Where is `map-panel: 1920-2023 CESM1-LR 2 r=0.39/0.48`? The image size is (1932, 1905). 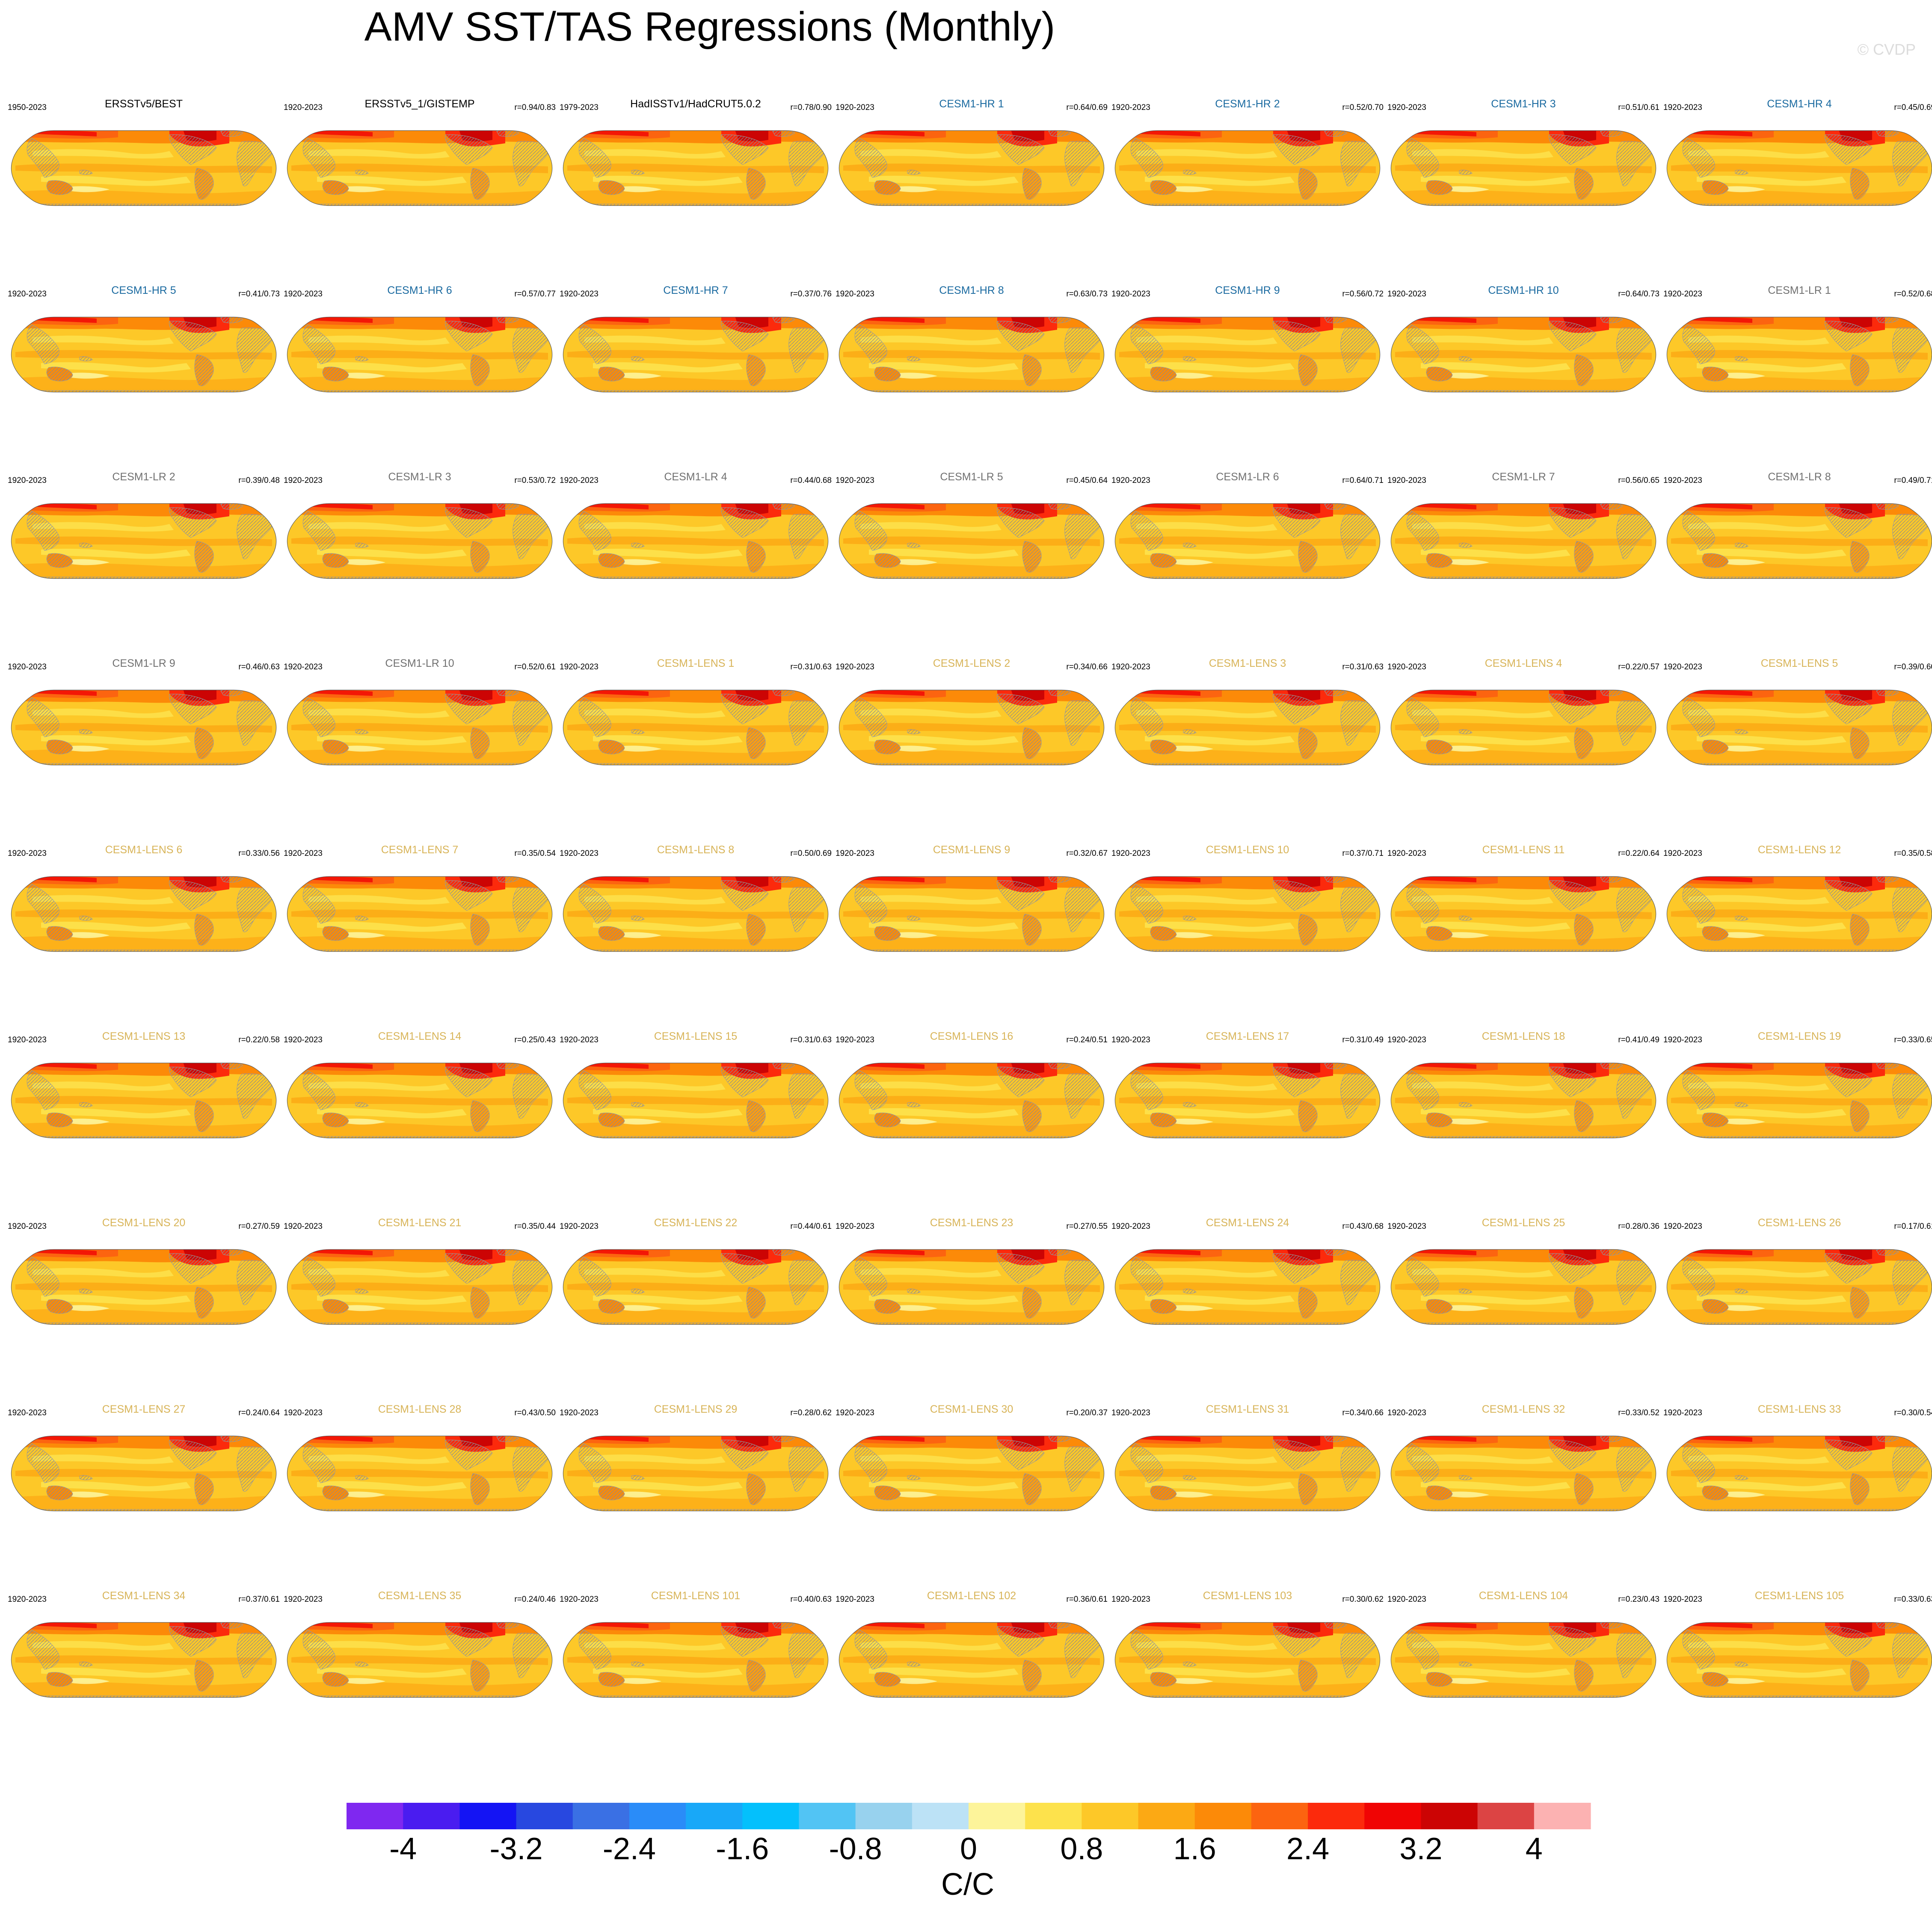
map-panel: 1920-2023 CESM1-LR 2 r=0.39/0.48 is located at coordinates (144, 526).